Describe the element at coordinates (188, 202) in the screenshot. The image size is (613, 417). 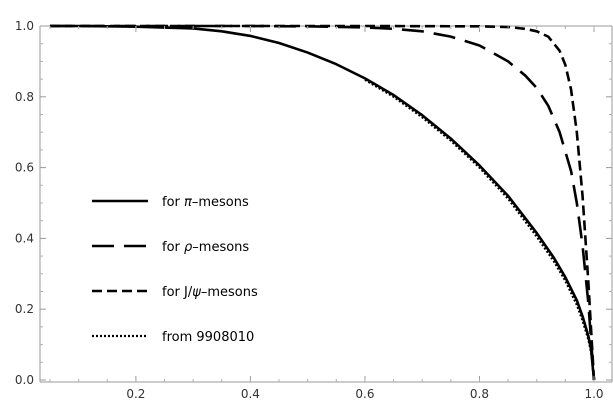
I see `legend-label-symbol: π` at that location.